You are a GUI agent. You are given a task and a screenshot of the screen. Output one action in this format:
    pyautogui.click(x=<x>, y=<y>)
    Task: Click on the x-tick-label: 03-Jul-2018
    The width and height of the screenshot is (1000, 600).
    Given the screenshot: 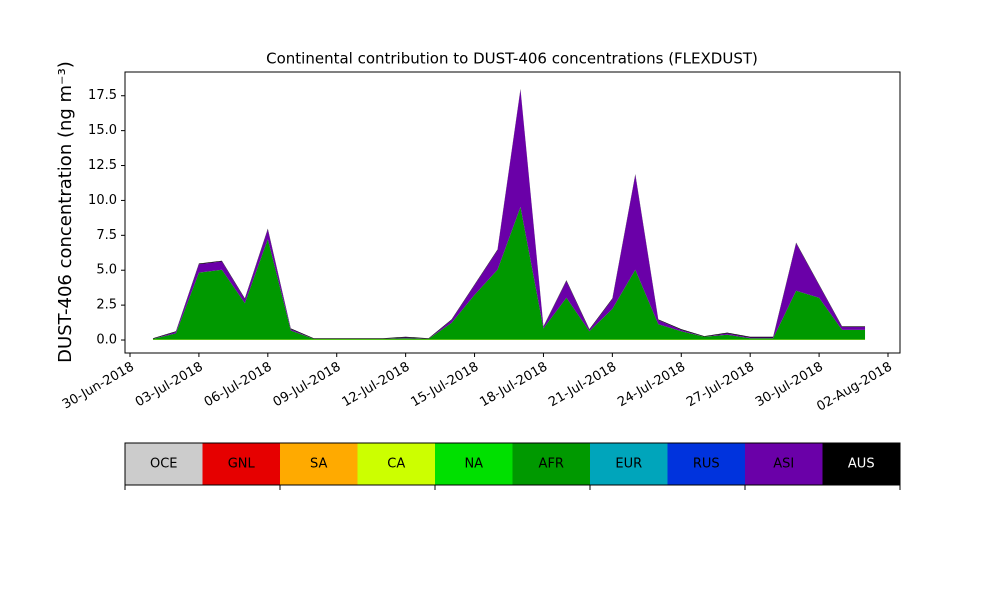 What is the action you would take?
    pyautogui.click(x=169, y=385)
    